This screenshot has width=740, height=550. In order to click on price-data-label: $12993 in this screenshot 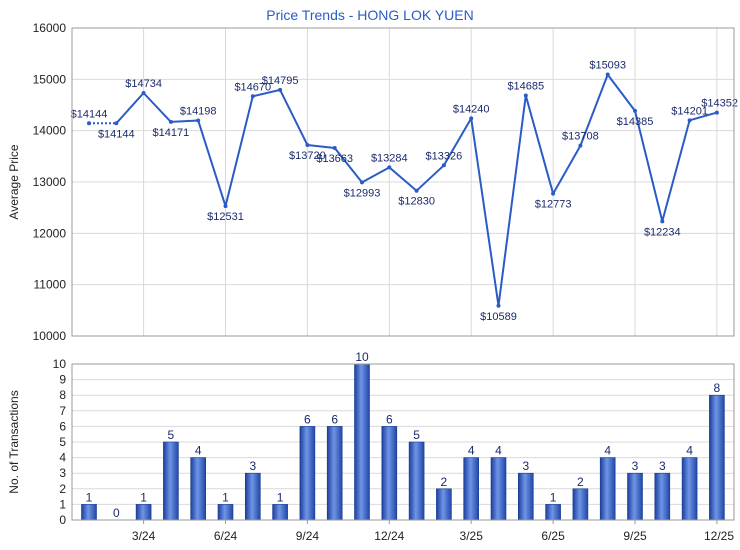, I will do `click(362, 193)`.